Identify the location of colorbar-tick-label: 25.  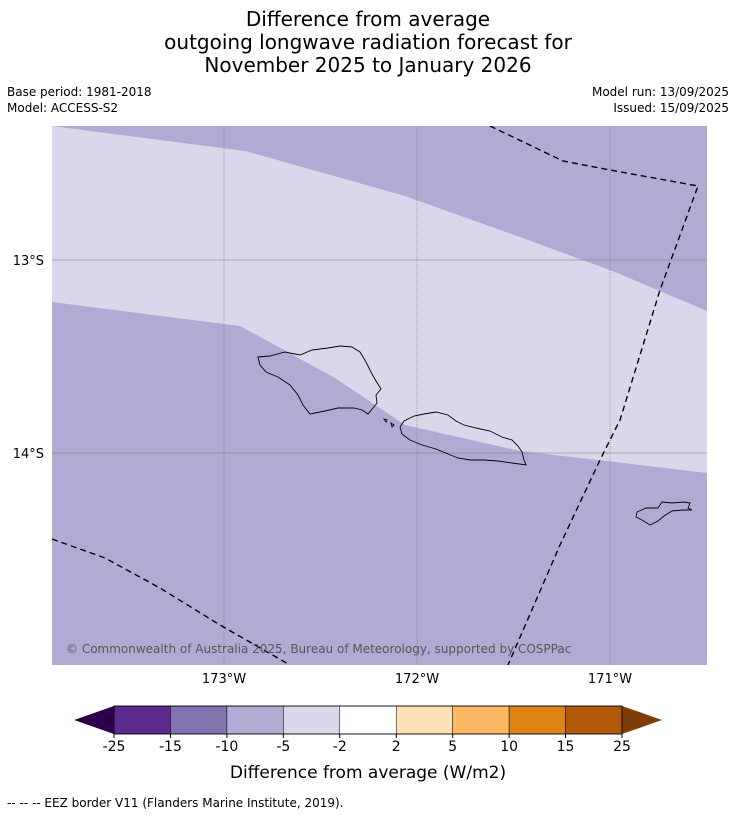
(622, 747).